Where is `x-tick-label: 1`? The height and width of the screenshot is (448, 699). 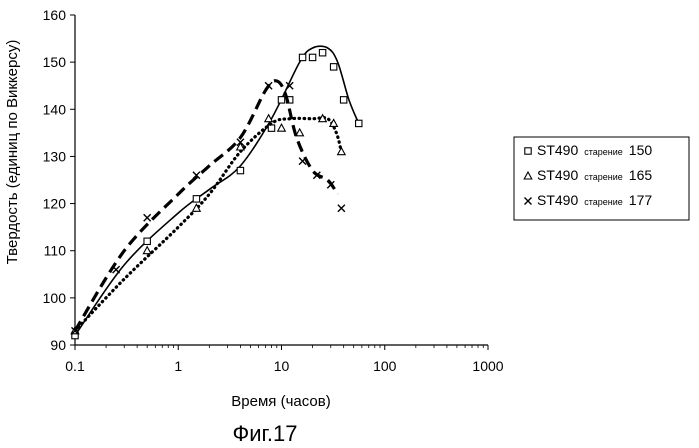 x-tick-label: 1 is located at coordinates (178, 366).